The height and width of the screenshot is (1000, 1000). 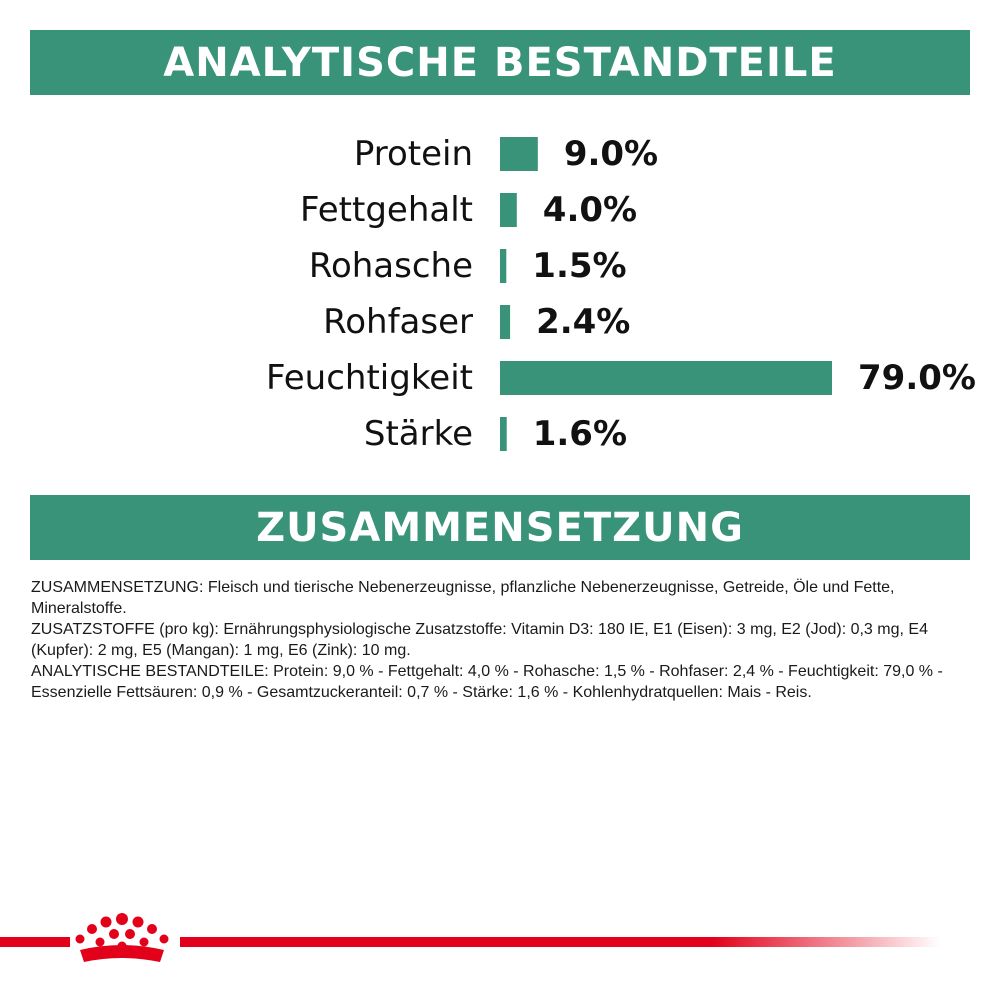 I want to click on value-label-fettgehalt: 4.0%, so click(x=590, y=210).